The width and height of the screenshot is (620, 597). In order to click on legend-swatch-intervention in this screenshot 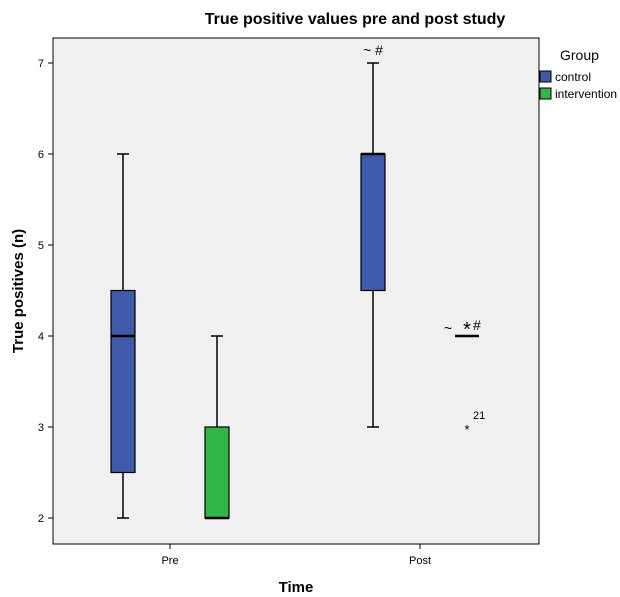, I will do `click(545, 93)`.